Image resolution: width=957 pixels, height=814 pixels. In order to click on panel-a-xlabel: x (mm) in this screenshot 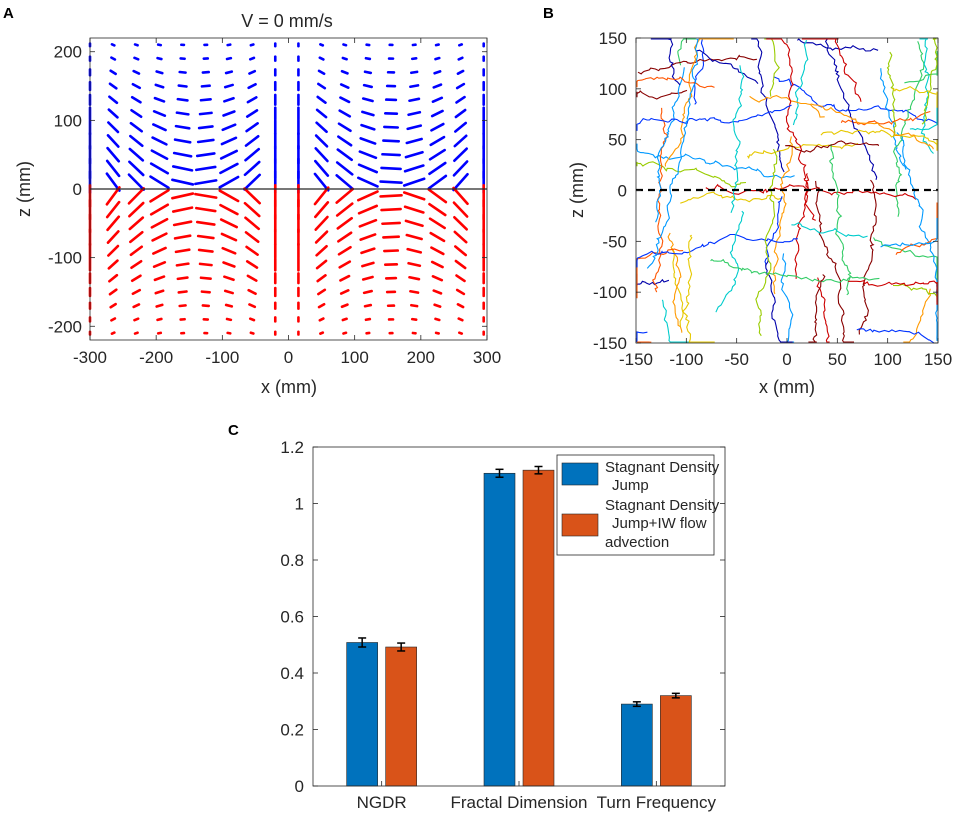, I will do `click(289, 387)`.